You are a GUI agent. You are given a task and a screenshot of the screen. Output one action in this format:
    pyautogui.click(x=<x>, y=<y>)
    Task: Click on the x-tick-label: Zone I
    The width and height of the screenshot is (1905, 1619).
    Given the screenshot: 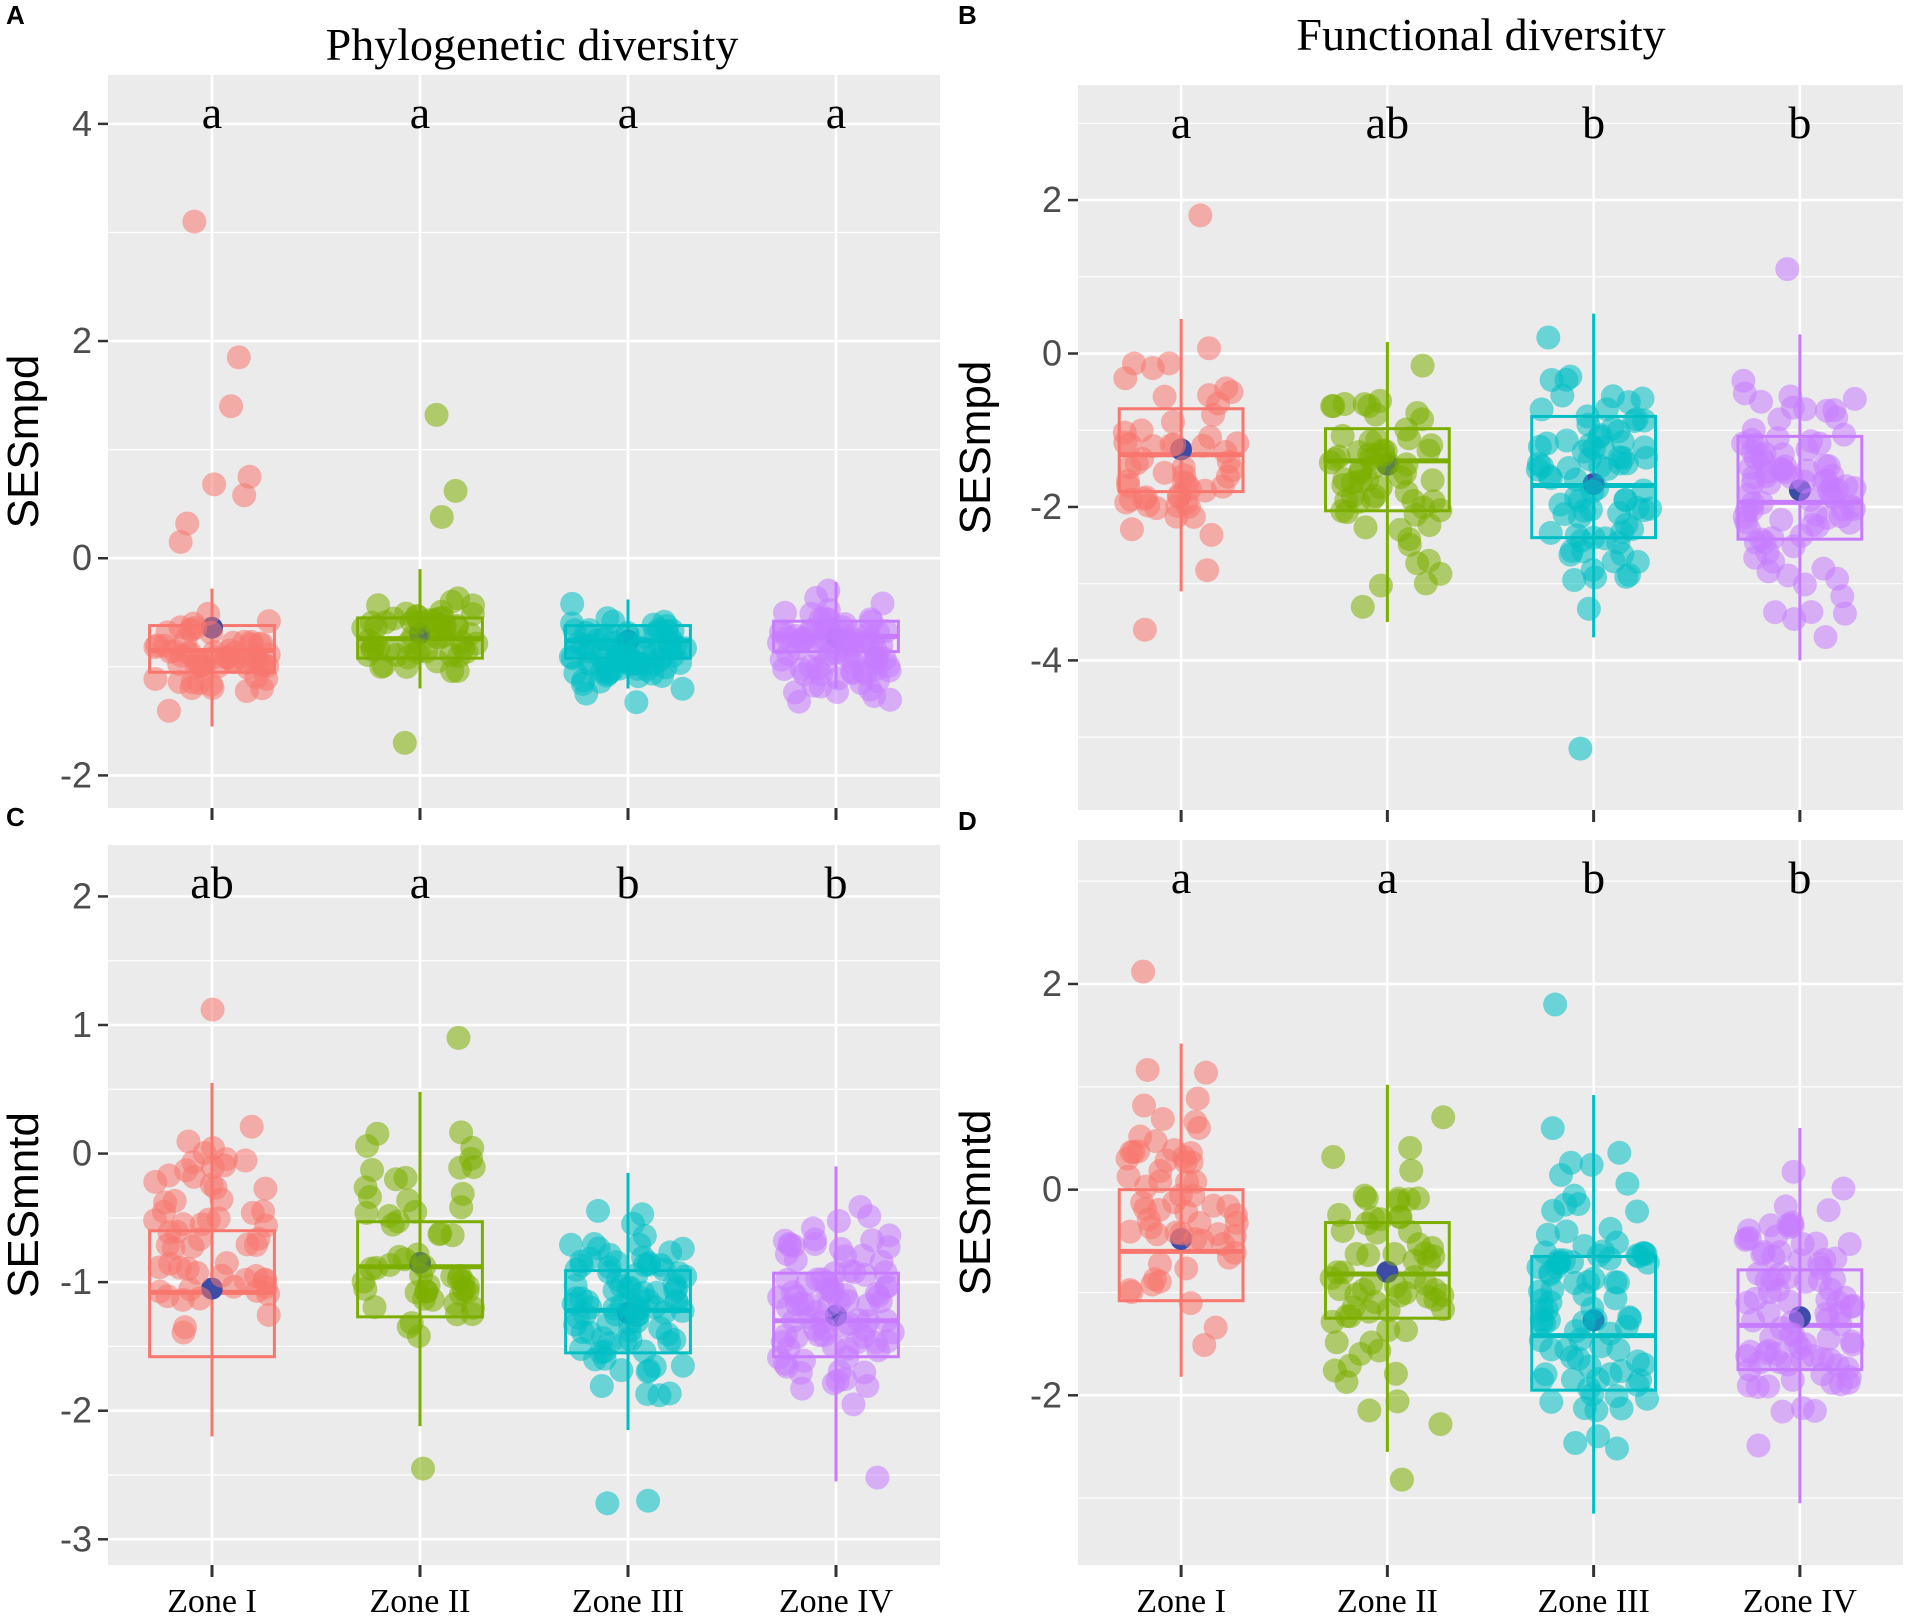 What is the action you would take?
    pyautogui.click(x=212, y=1601)
    